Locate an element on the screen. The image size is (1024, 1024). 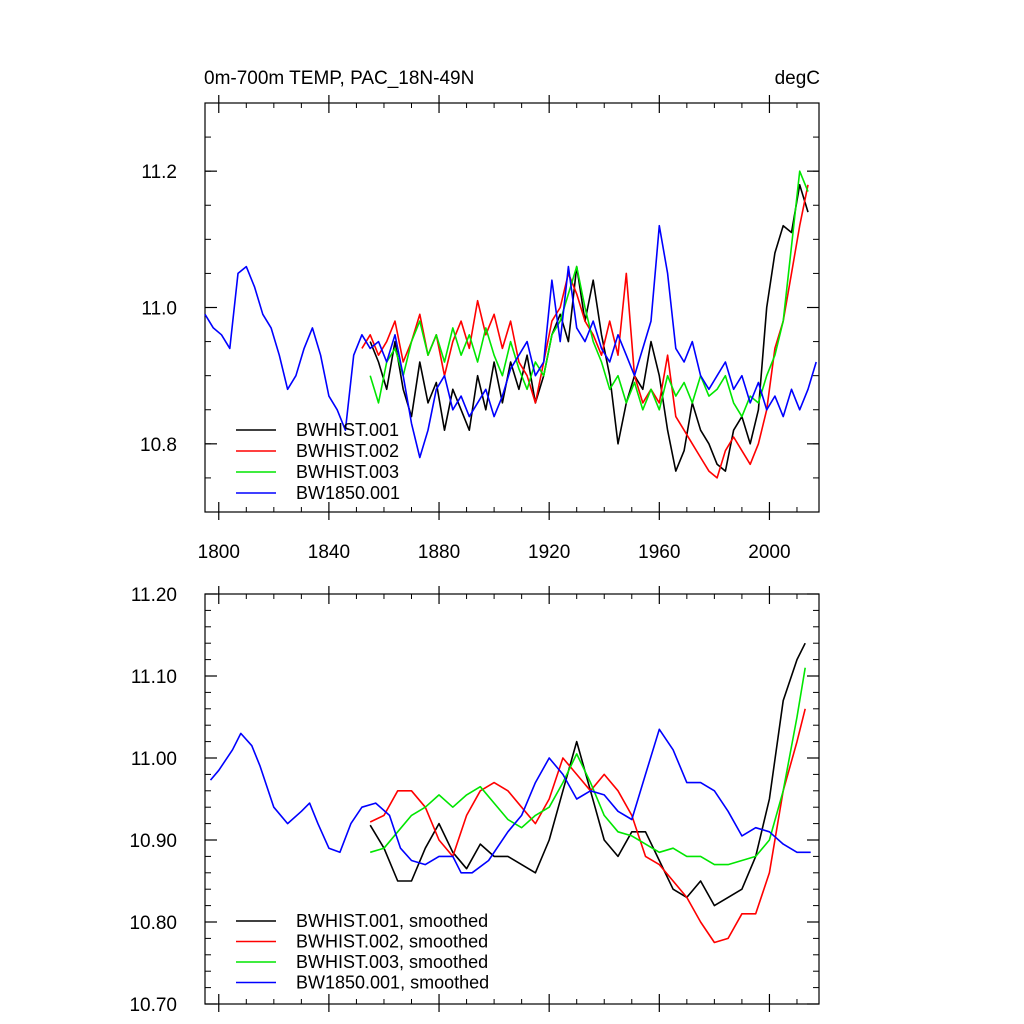
series-line-bw1850-001-smoothed is located at coordinates (510, 801).